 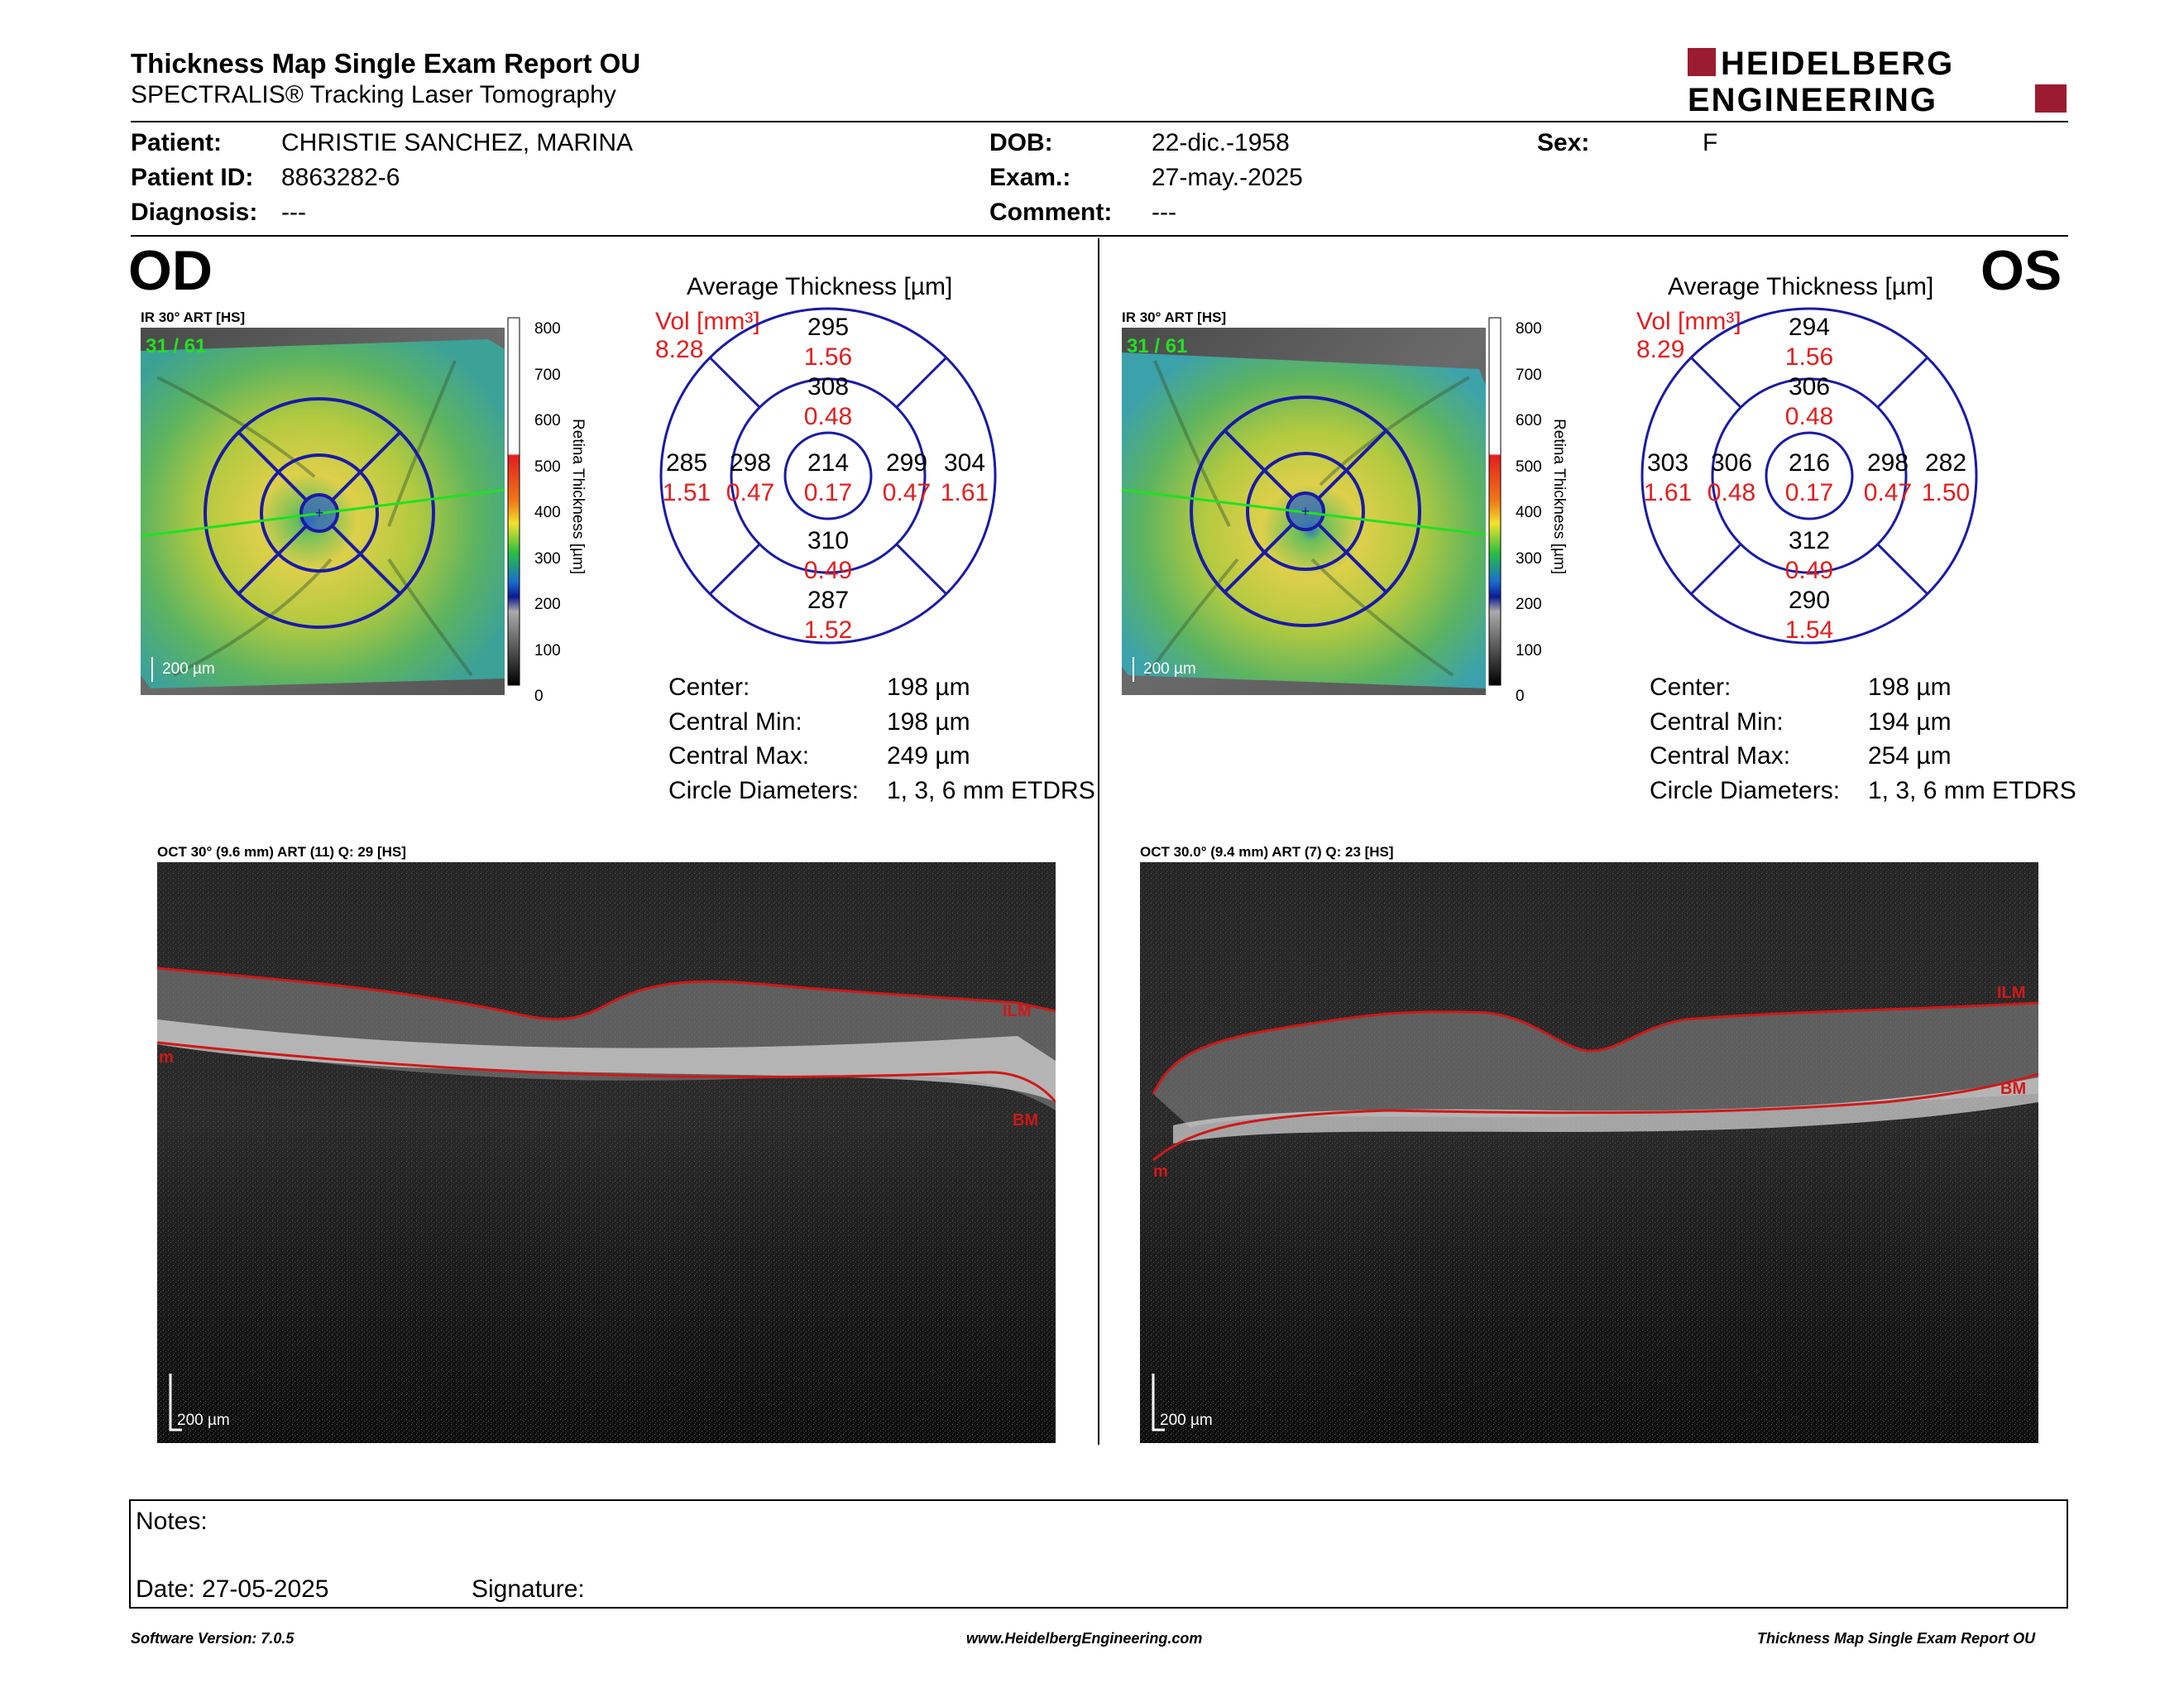 What do you see at coordinates (578, 496) in the screenshot?
I see `od-scale-title: Retina Thickness [µm]` at bounding box center [578, 496].